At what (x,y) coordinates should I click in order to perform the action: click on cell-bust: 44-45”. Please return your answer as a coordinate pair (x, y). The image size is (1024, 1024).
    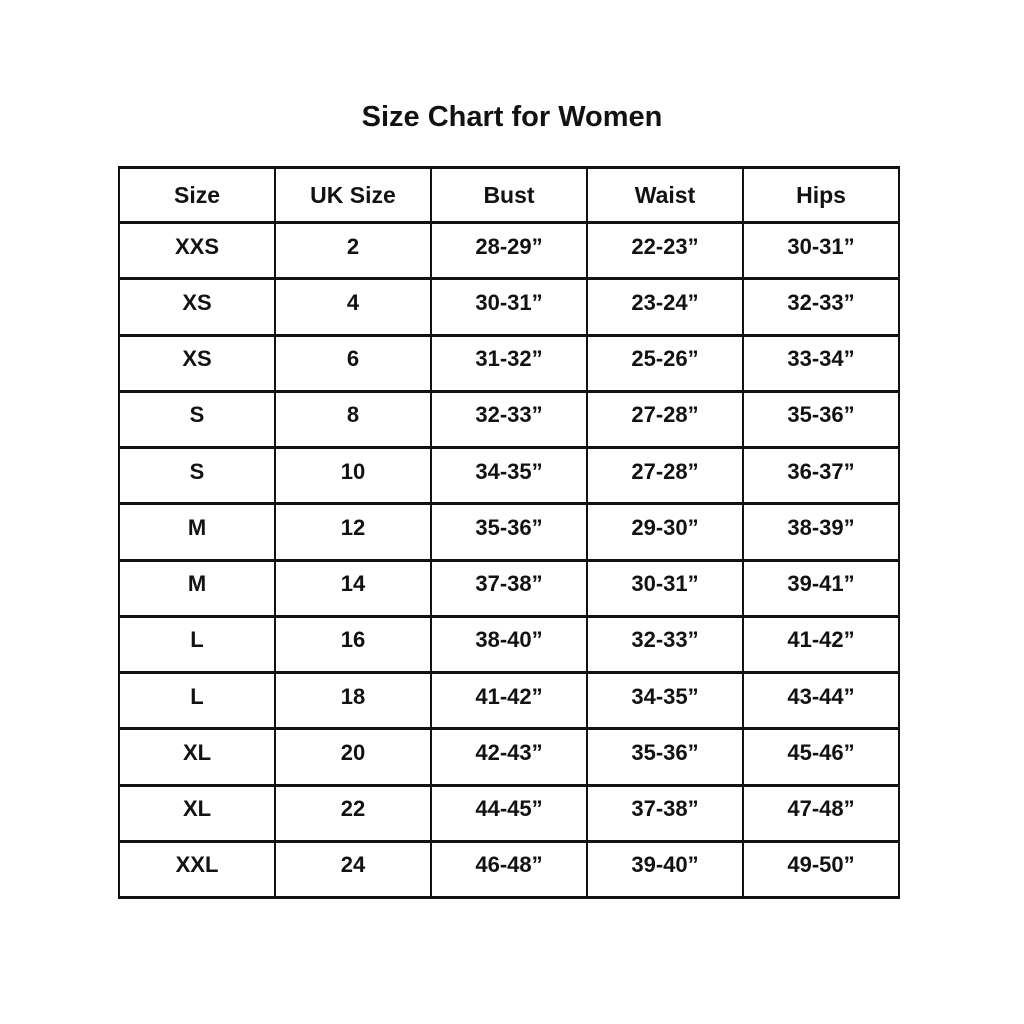
    Looking at the image, I should click on (509, 813).